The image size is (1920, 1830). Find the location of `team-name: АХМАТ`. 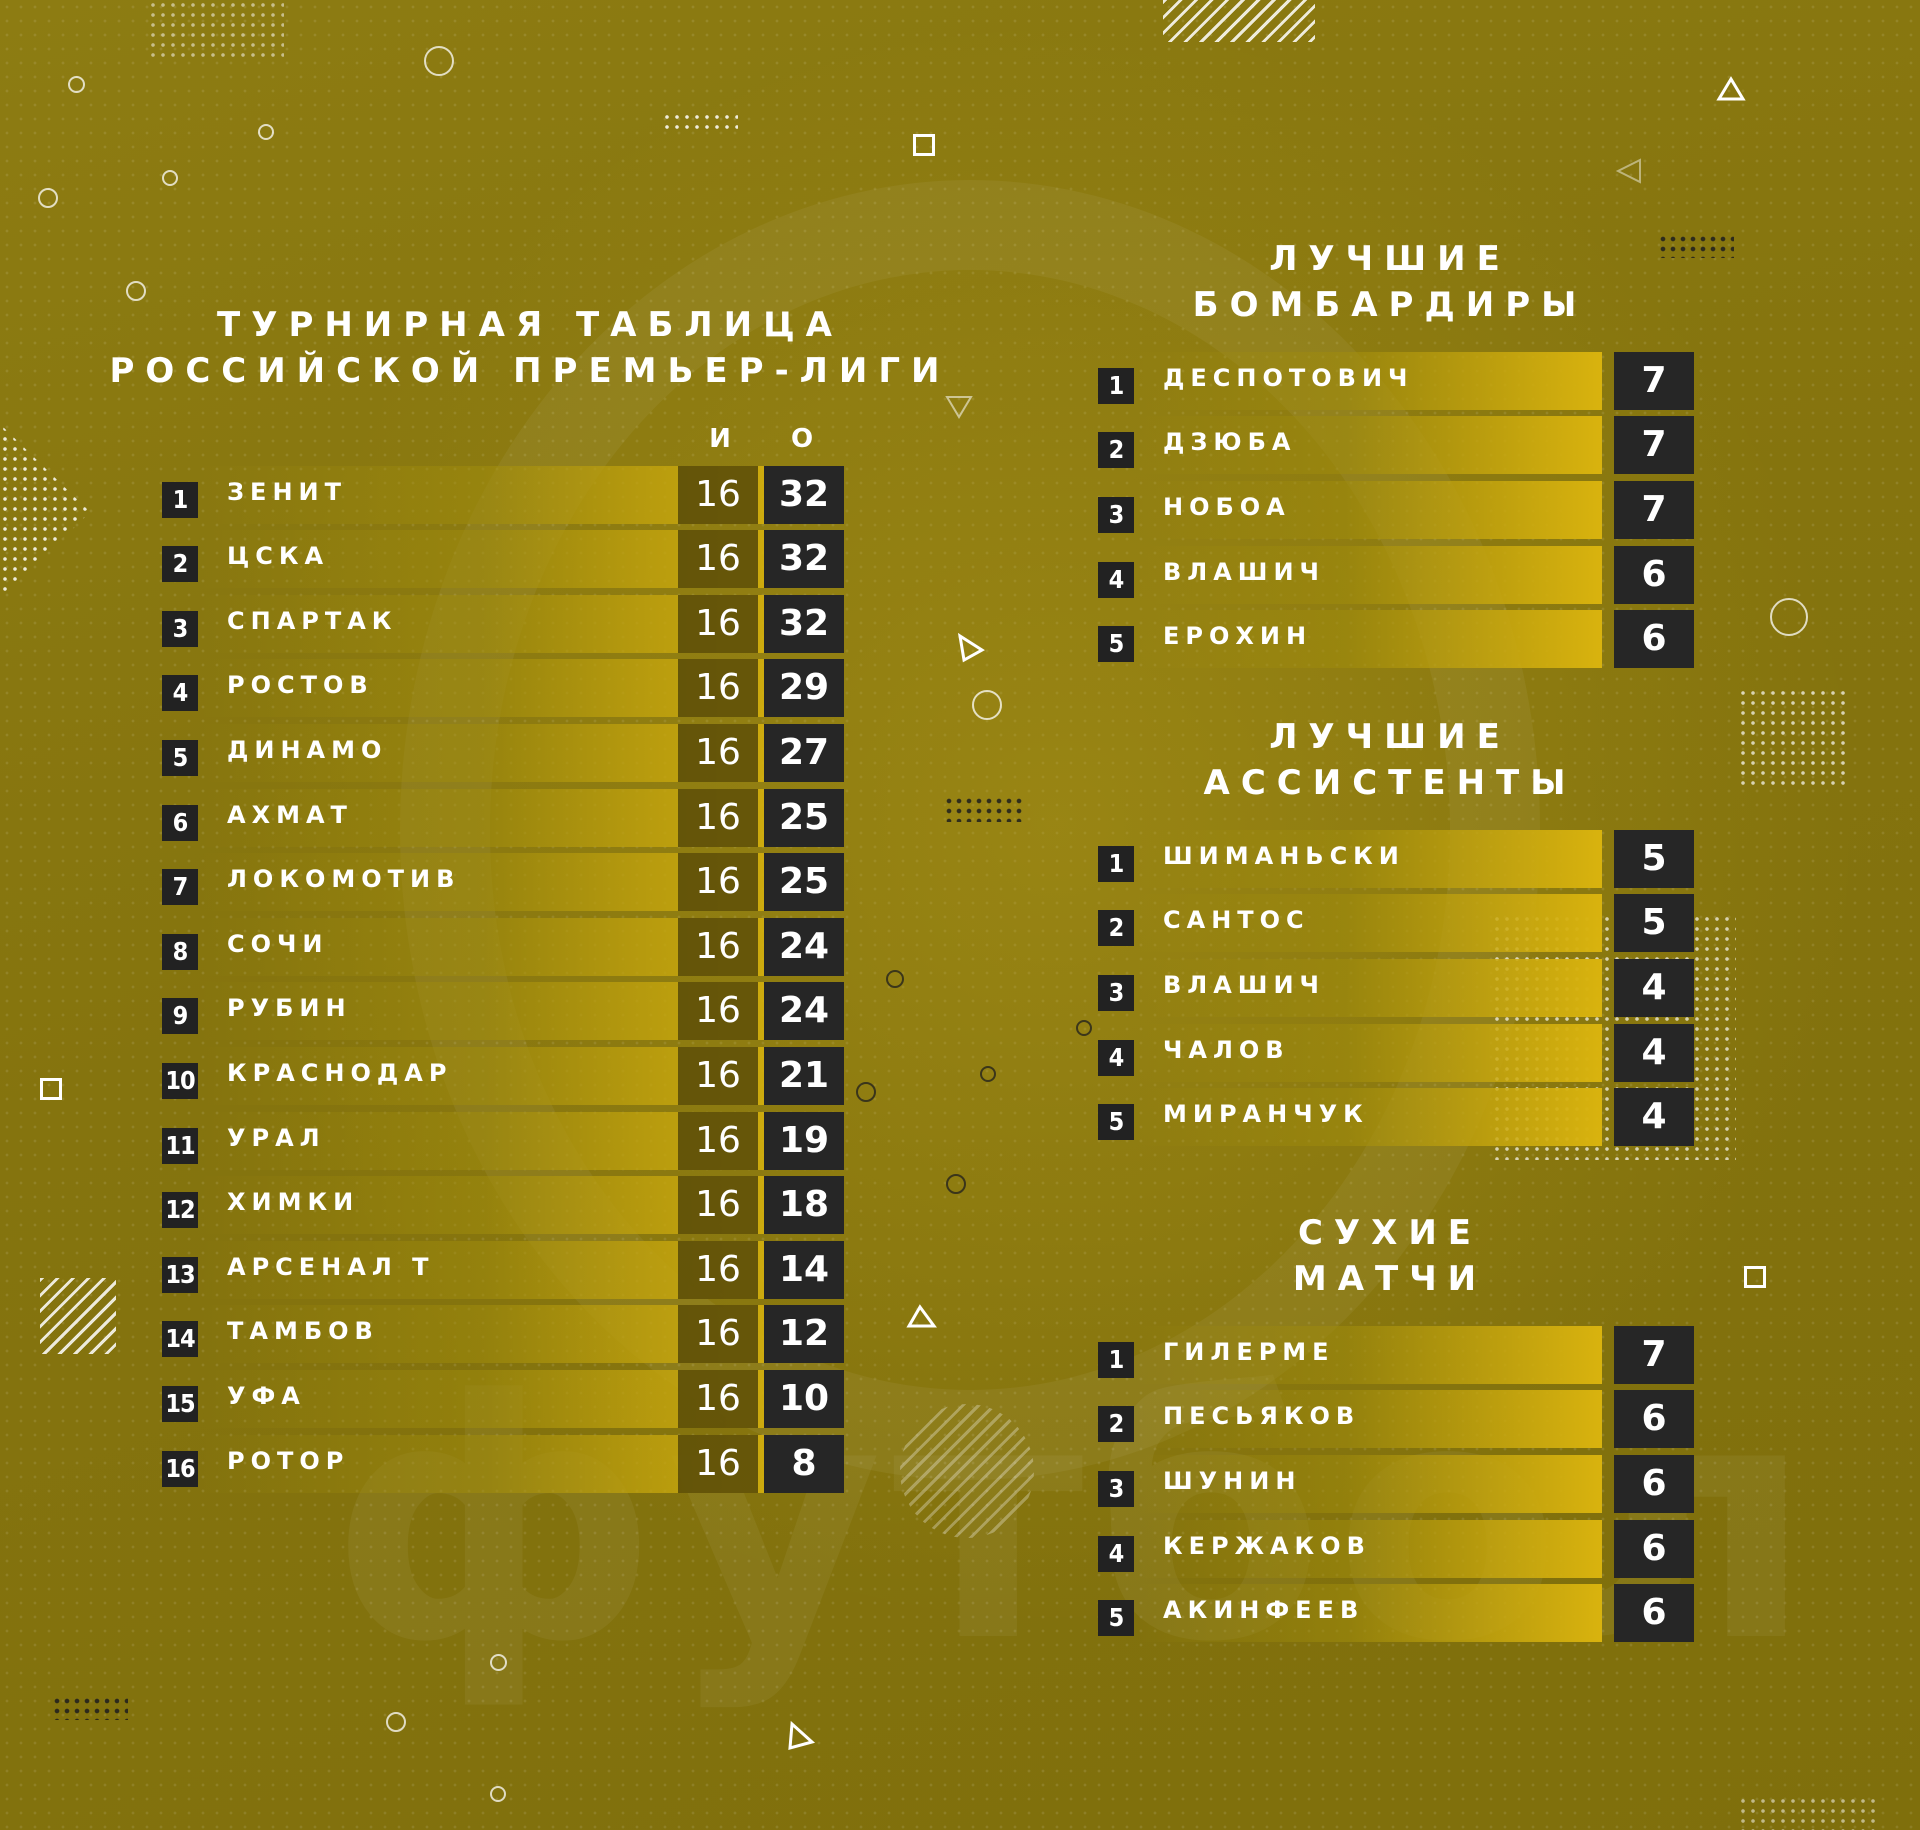

team-name: АХМАТ is located at coordinates (290, 815).